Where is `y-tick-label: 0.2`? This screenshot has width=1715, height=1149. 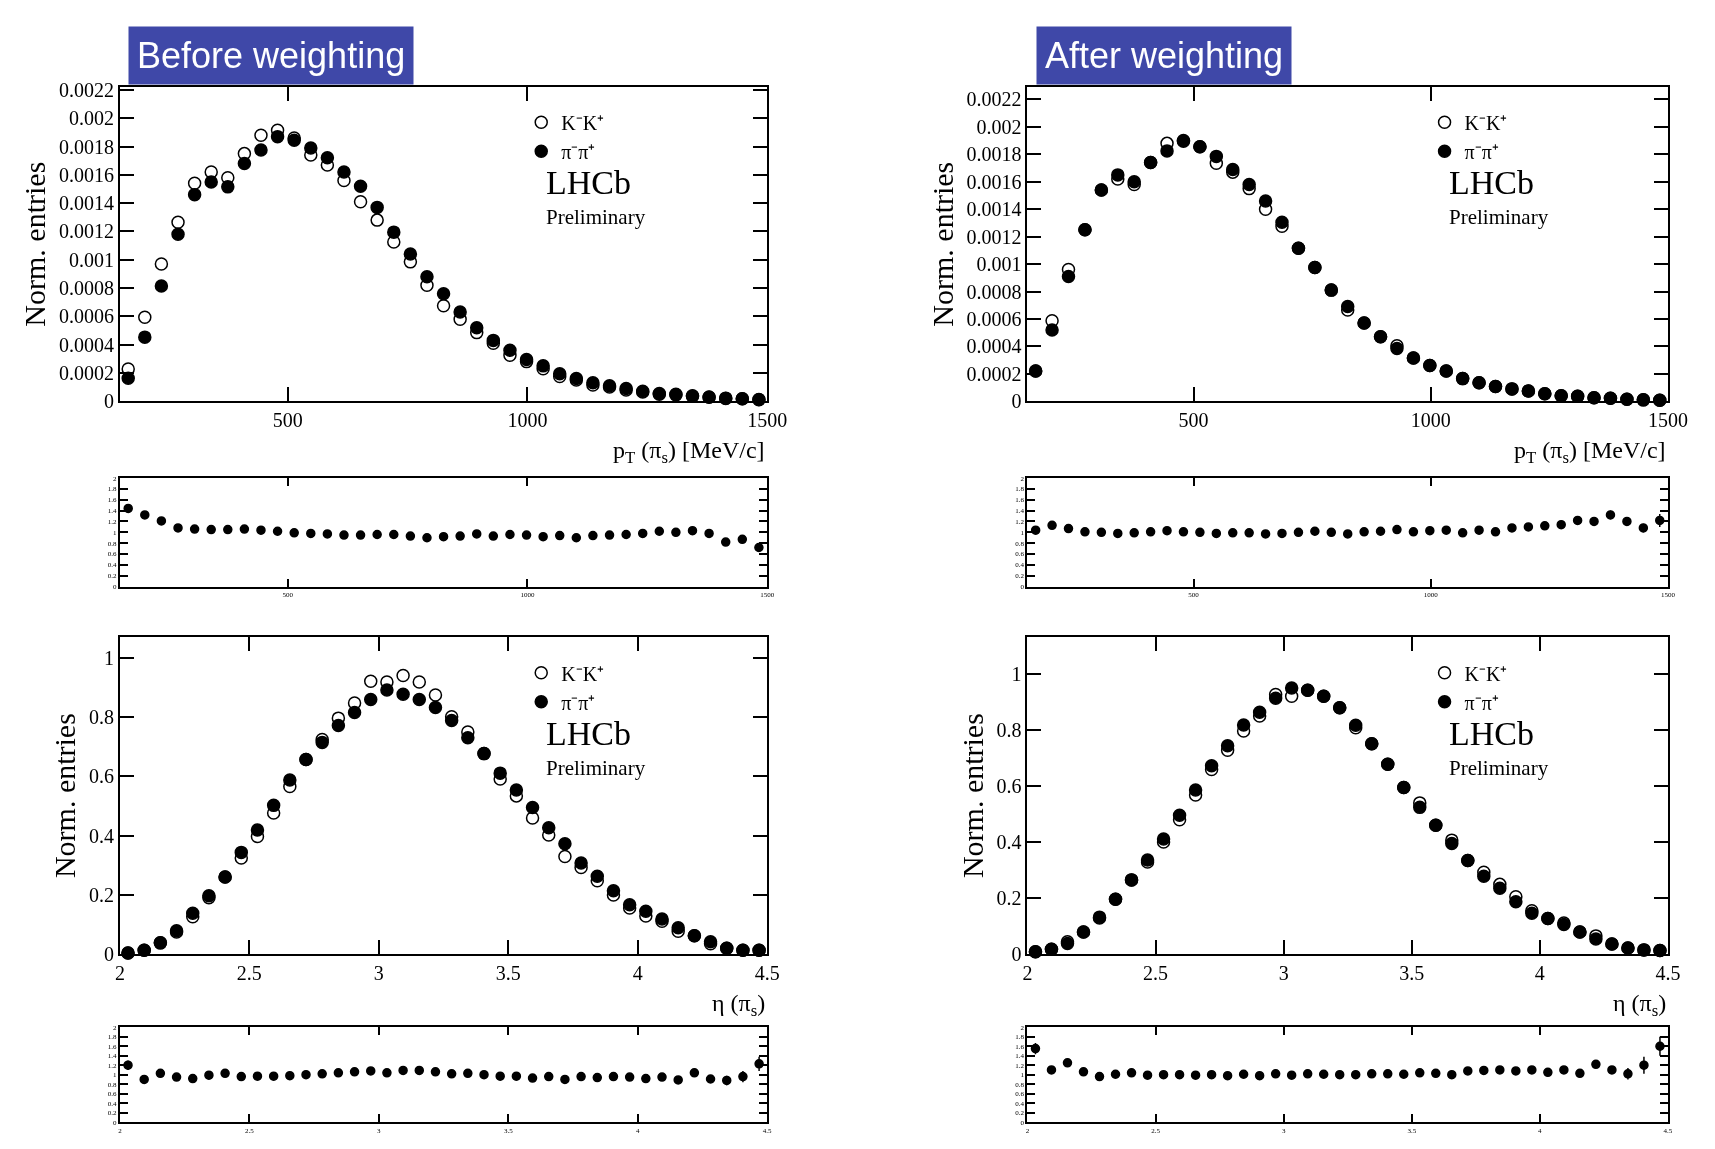
y-tick-label: 0.2 is located at coordinates (1009, 897).